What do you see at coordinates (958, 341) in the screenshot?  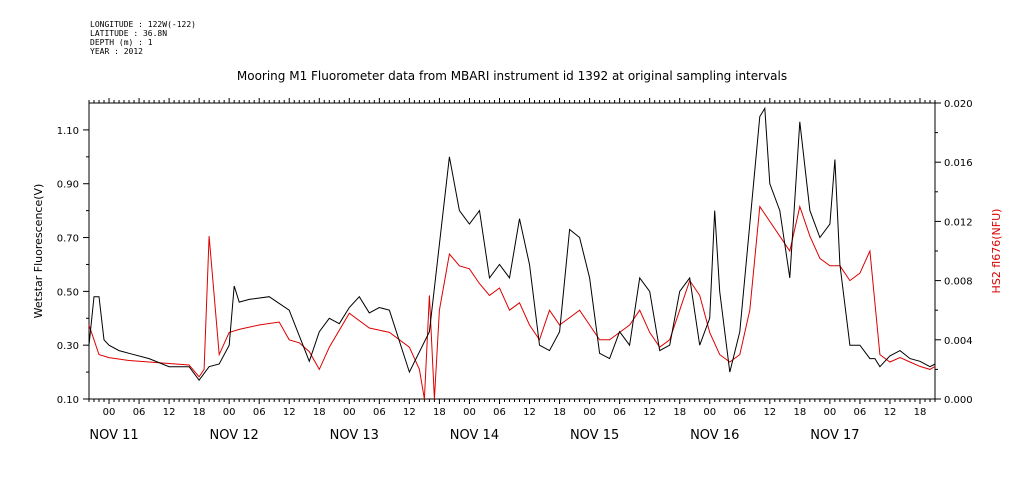 I see `y-tick-label-right: 0.004` at bounding box center [958, 341].